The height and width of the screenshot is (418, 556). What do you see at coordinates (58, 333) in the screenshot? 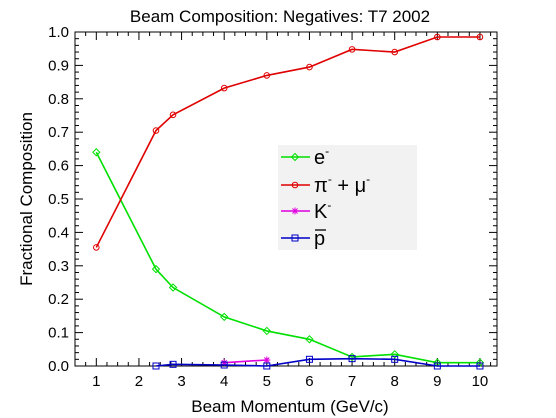
I see `y-tick-label: 0.1` at bounding box center [58, 333].